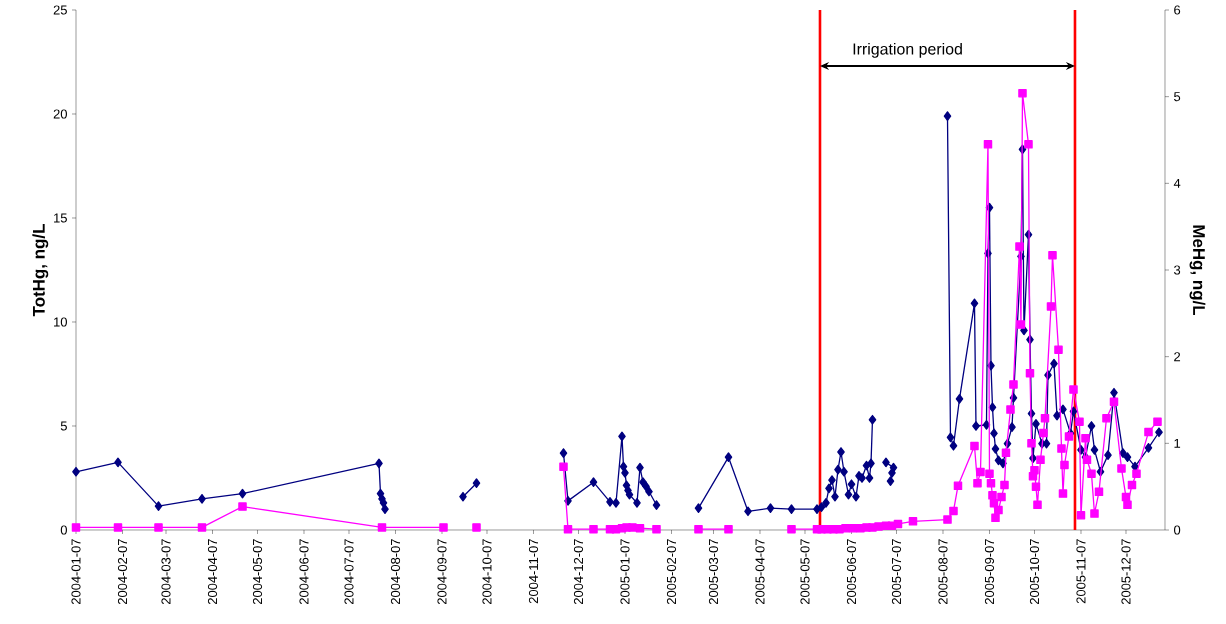 The width and height of the screenshot is (1226, 624). Describe the element at coordinates (257, 572) in the screenshot. I see `x-tick-label: 2004-05-07` at that location.